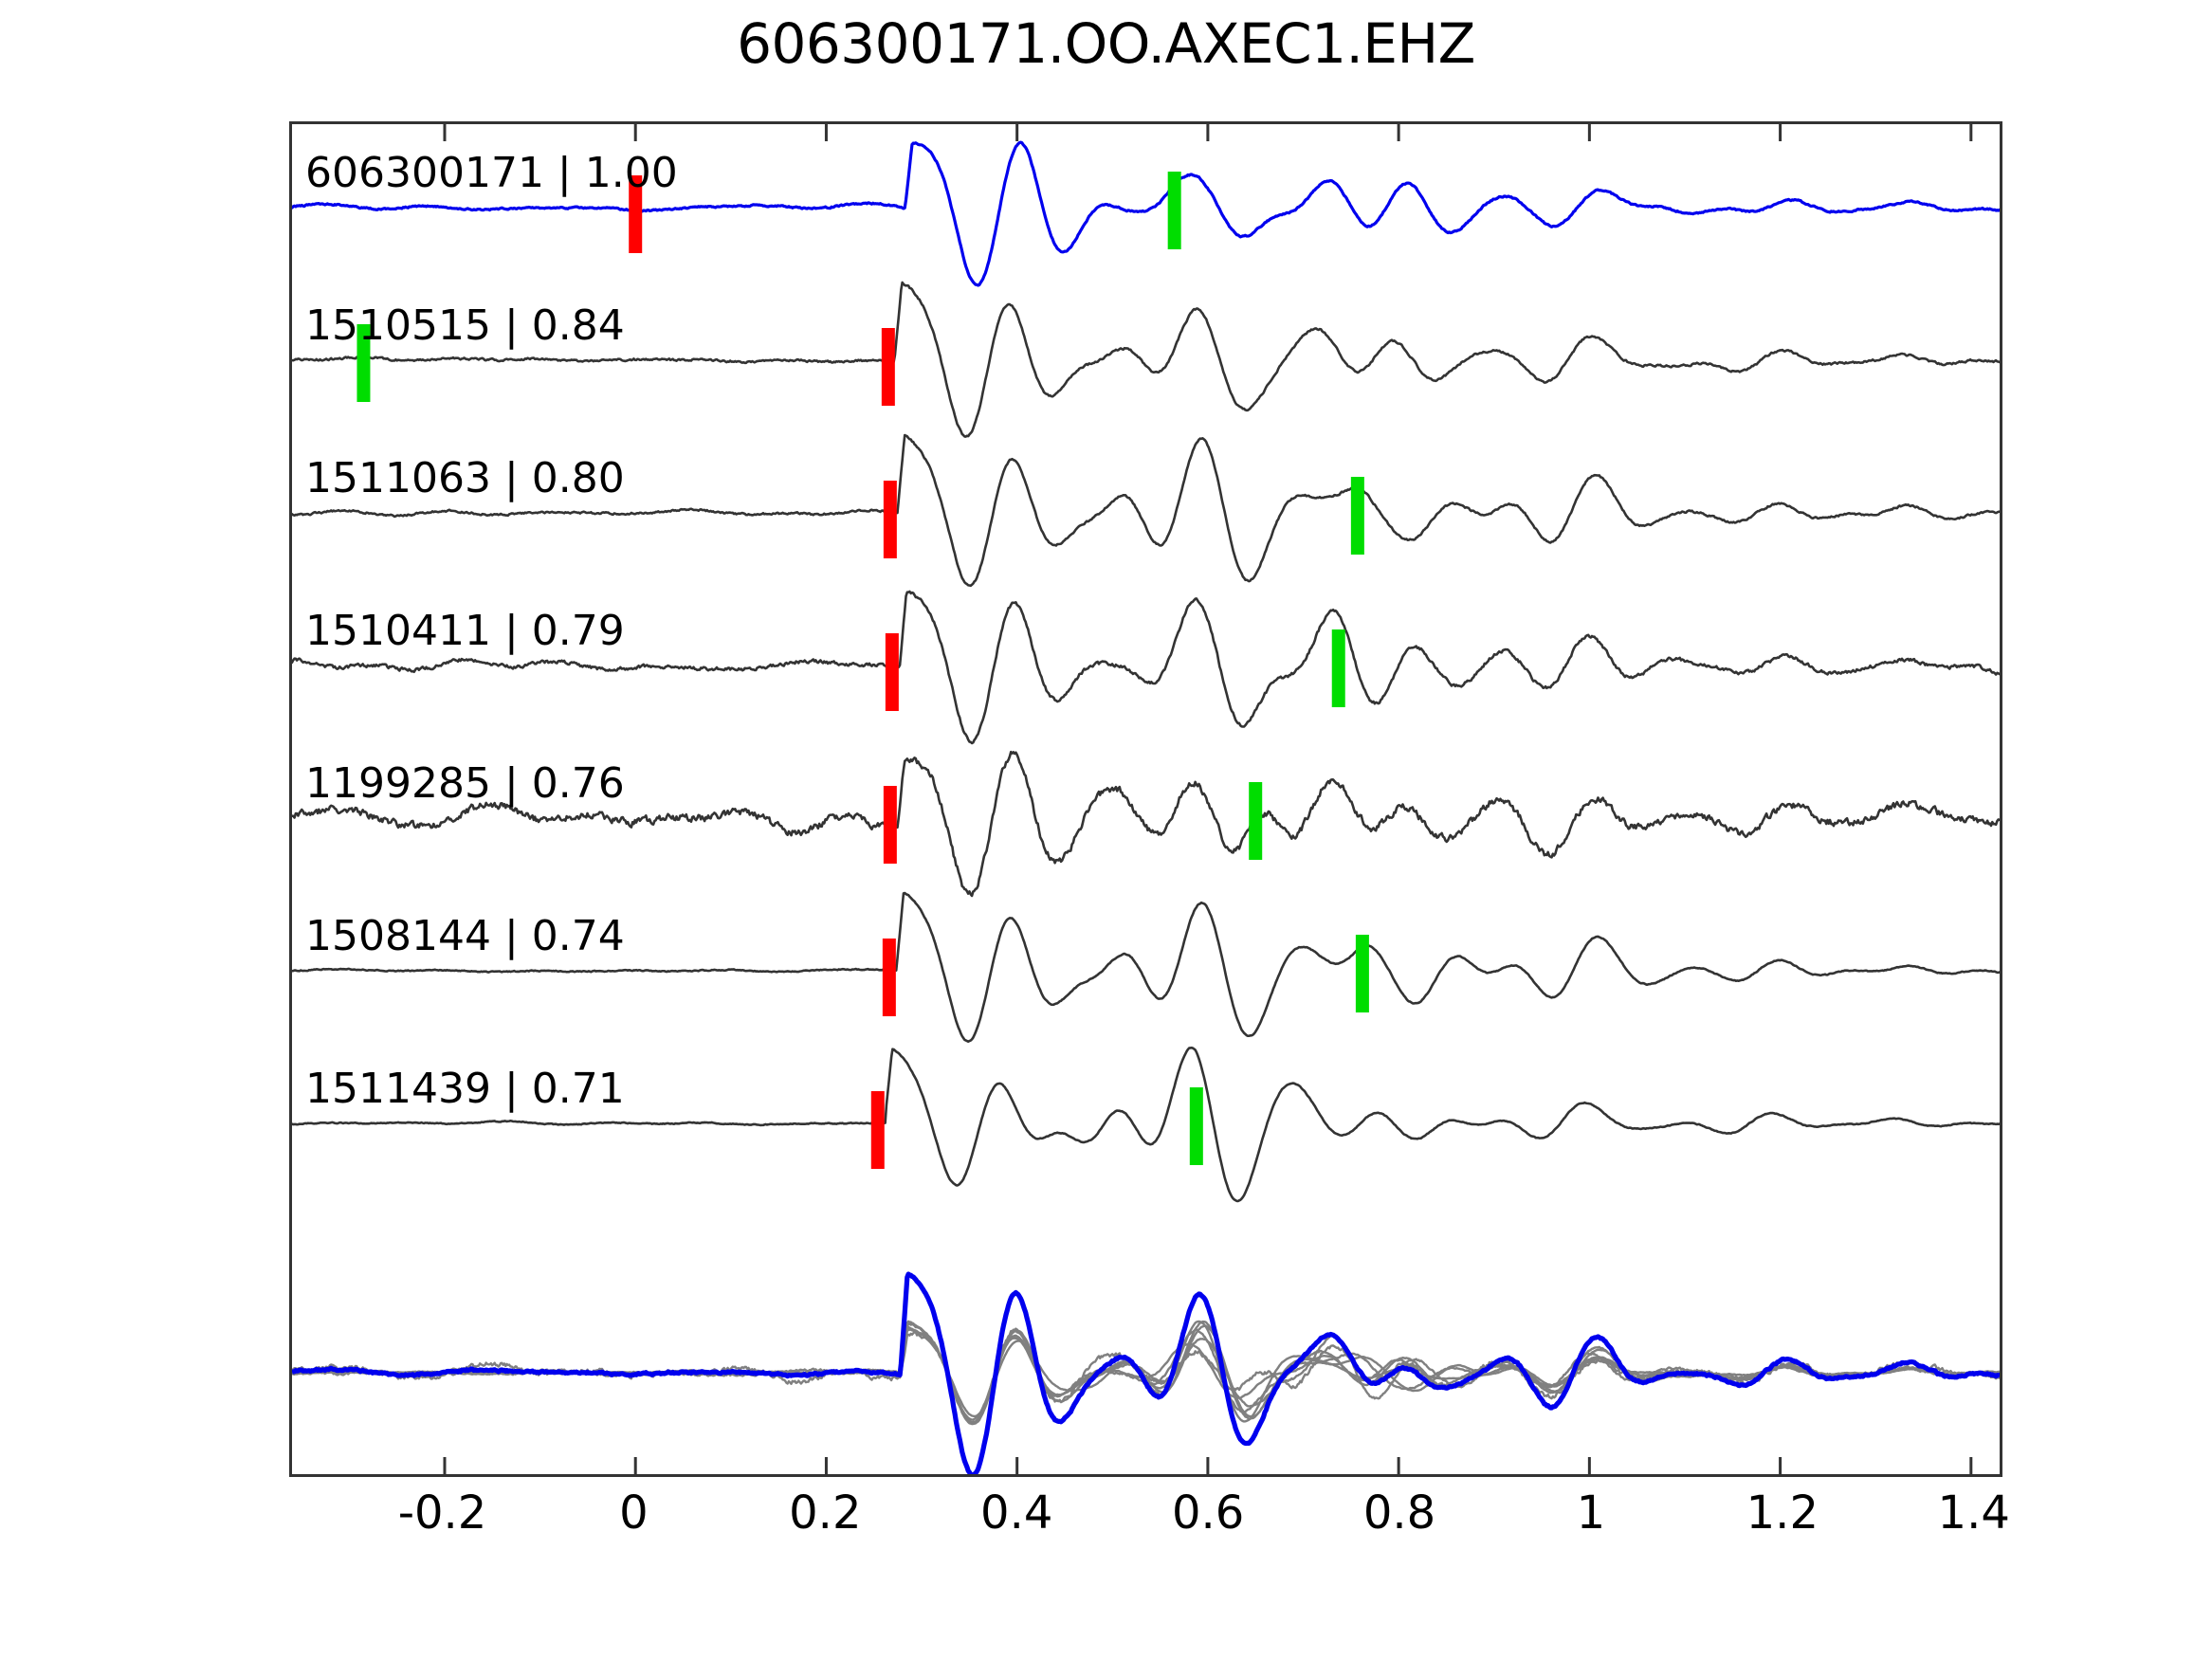  Describe the element at coordinates (491, 173) in the screenshot. I see `trace-label: 606300171 | 1.00` at that location.